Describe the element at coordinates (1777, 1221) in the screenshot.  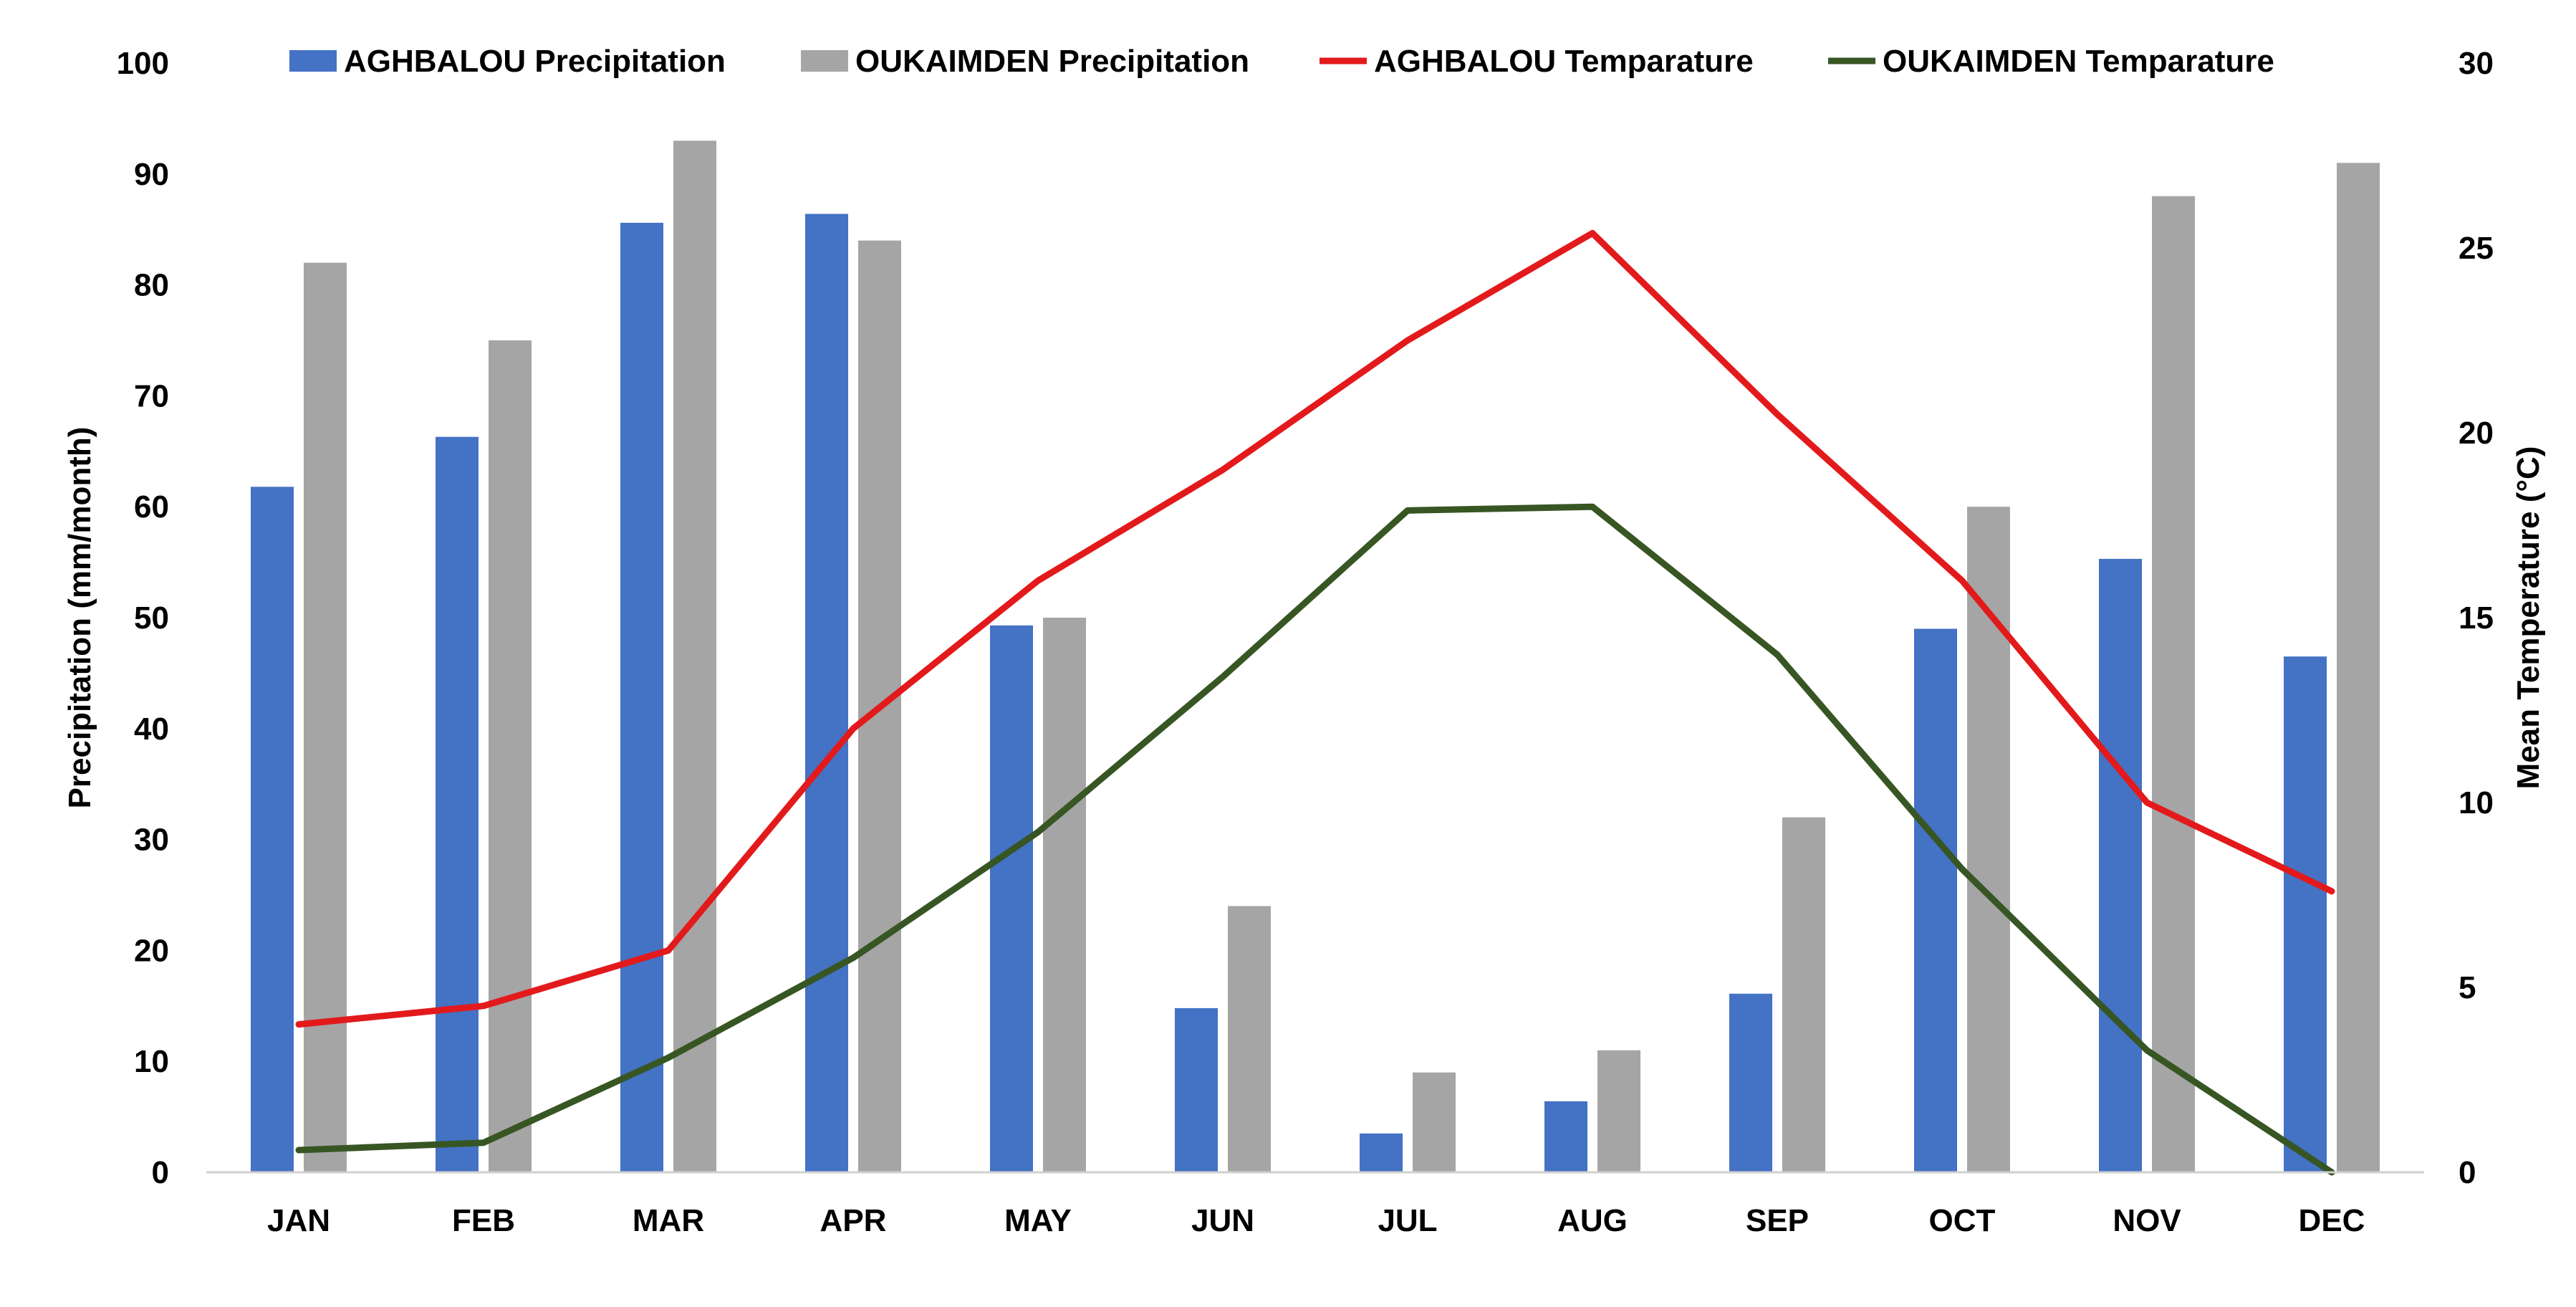
I see `x-tick-label: SEP` at that location.